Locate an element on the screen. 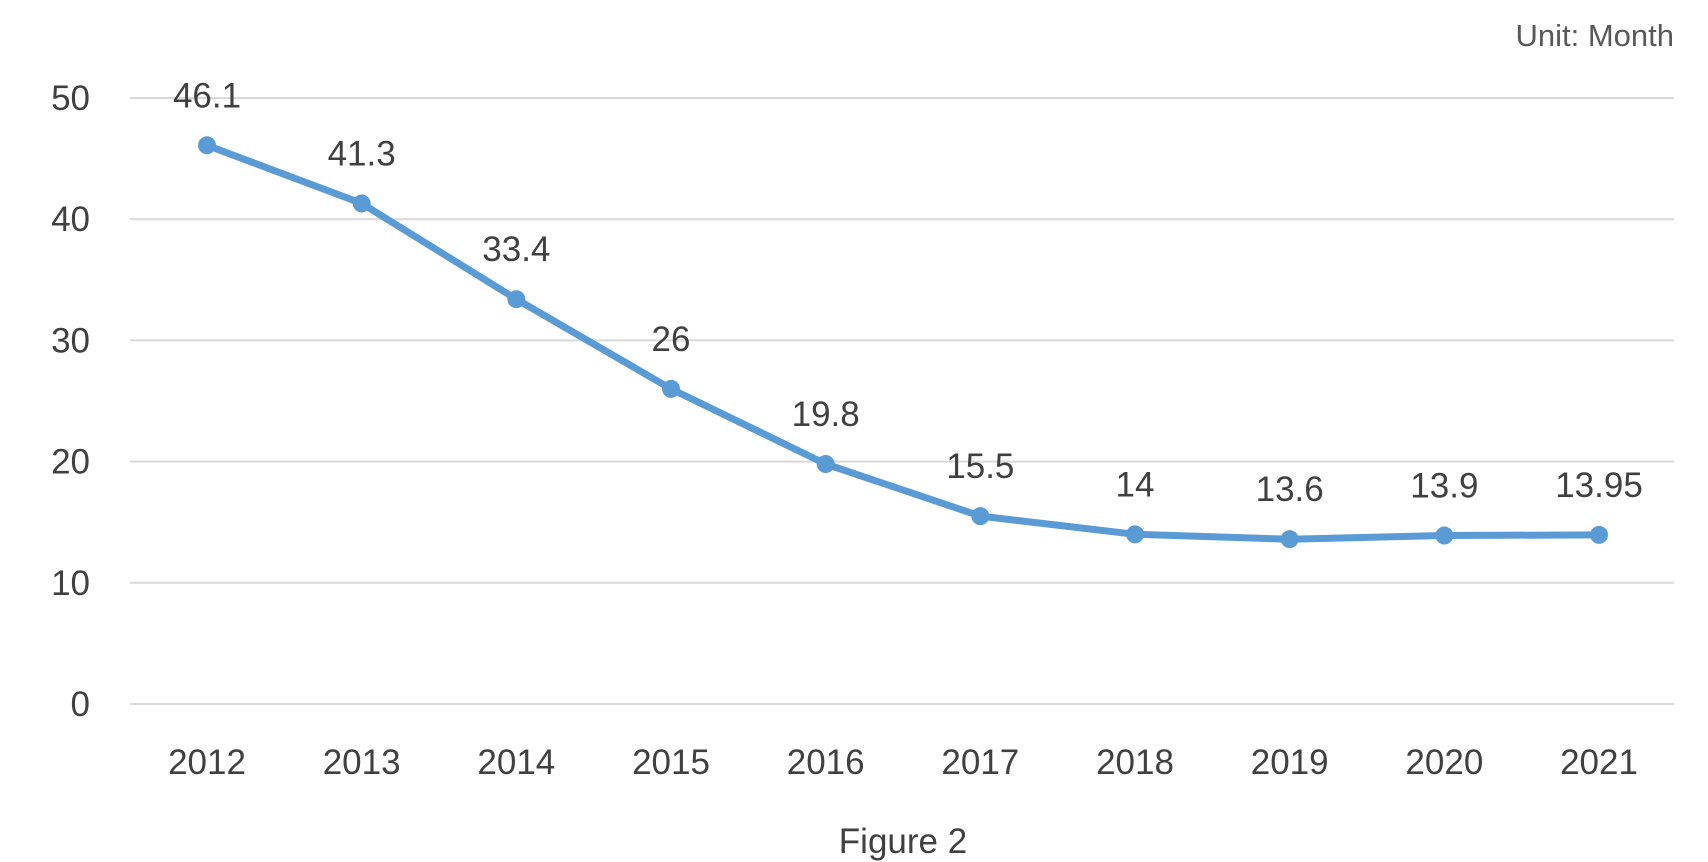  x-tick-label: 2016 is located at coordinates (826, 762).